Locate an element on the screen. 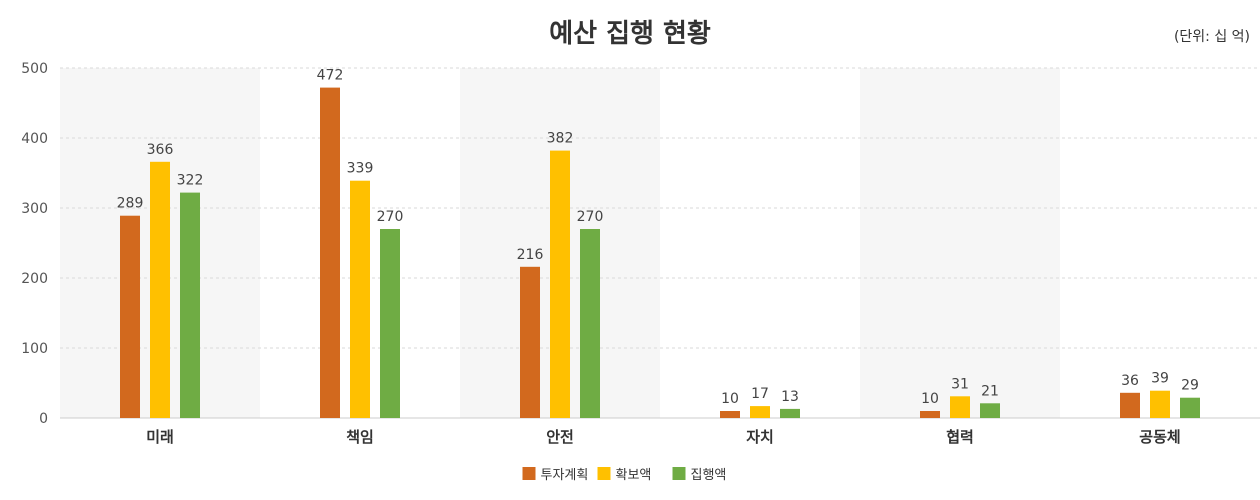 This screenshot has height=500, width=1260. x-tick-label: 미래 is located at coordinates (160, 437).